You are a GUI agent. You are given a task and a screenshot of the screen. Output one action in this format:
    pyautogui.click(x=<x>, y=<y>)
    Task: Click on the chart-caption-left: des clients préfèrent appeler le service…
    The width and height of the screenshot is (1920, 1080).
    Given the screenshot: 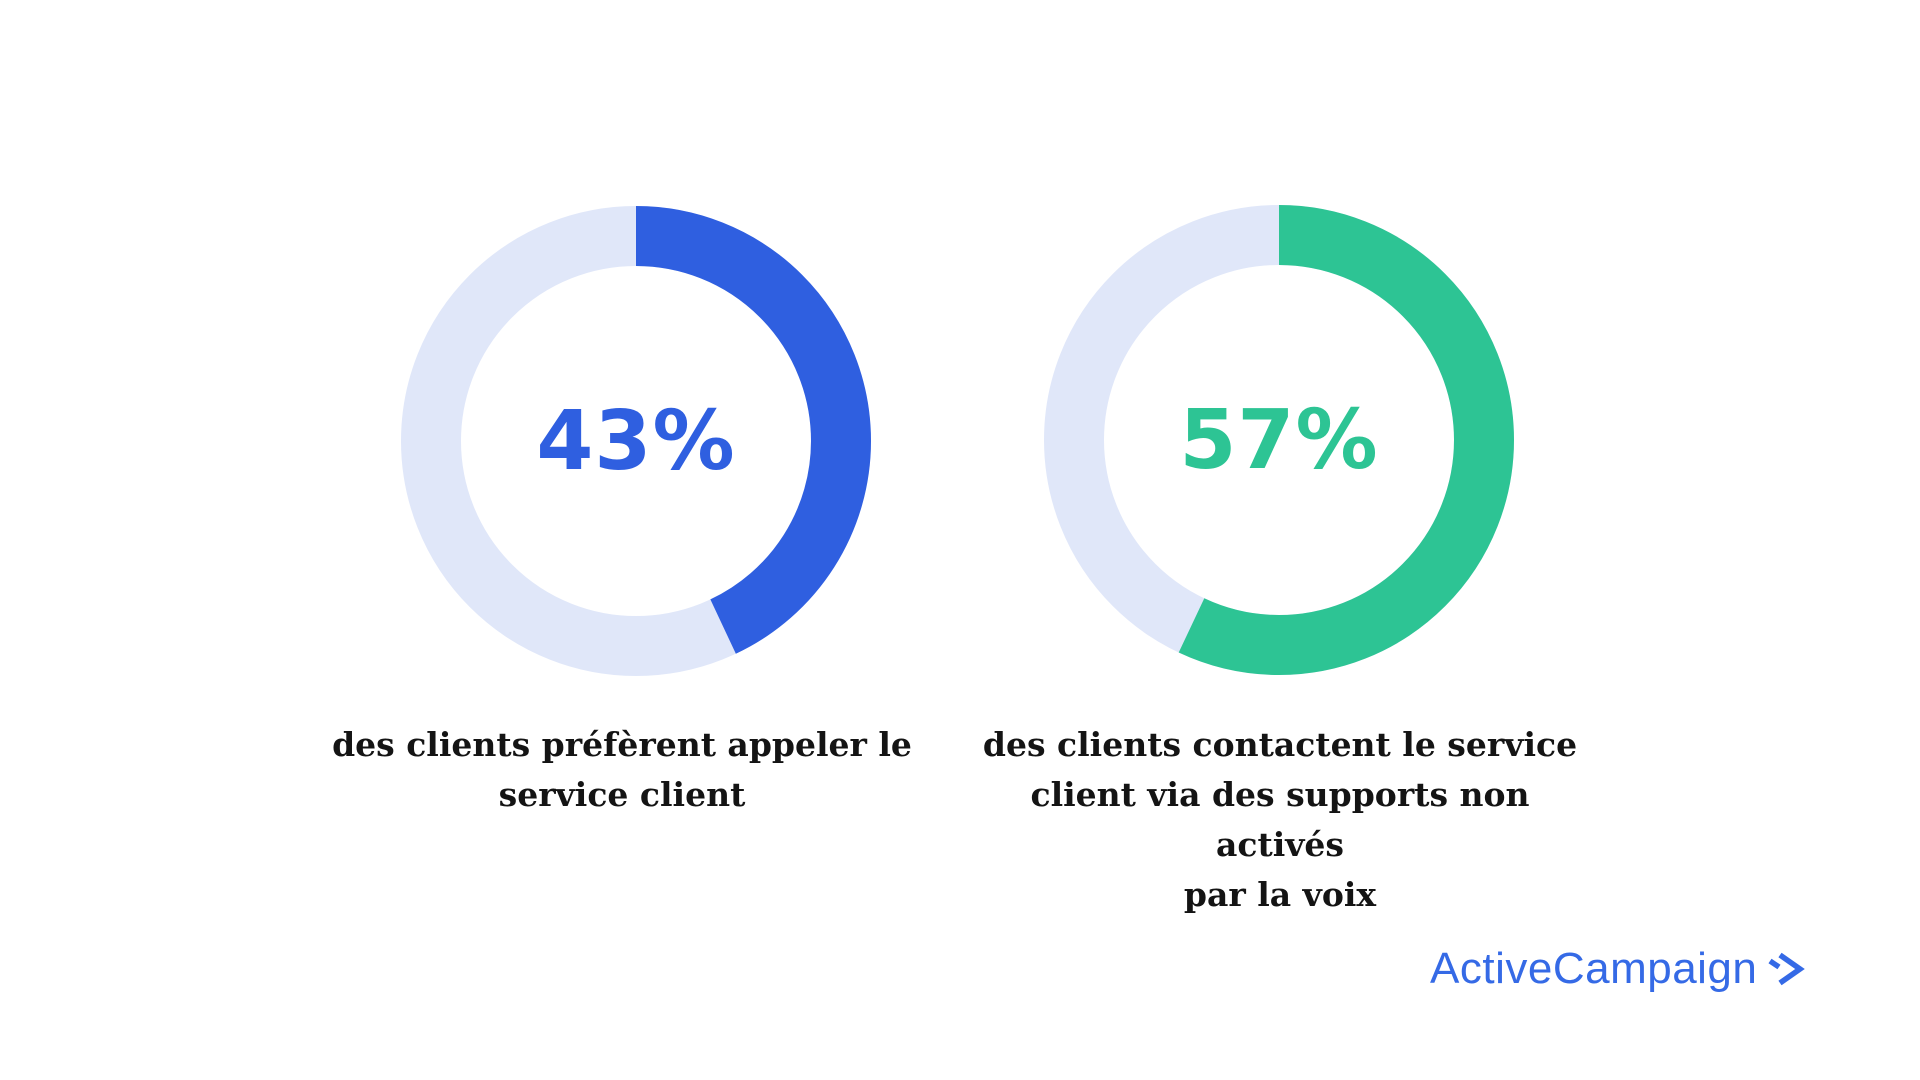 What is the action you would take?
    pyautogui.click(x=622, y=769)
    